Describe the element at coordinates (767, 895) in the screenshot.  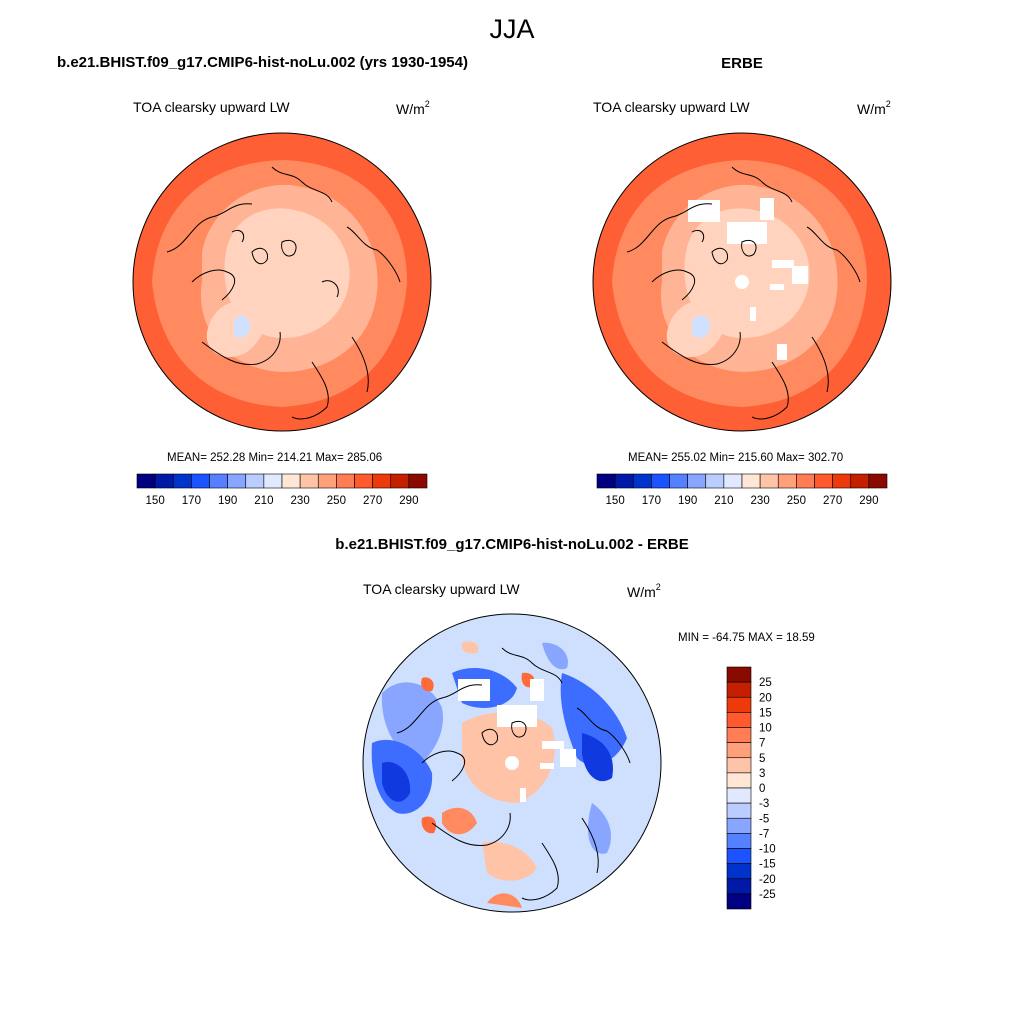
I see `colorbar-tick-label: -25` at that location.